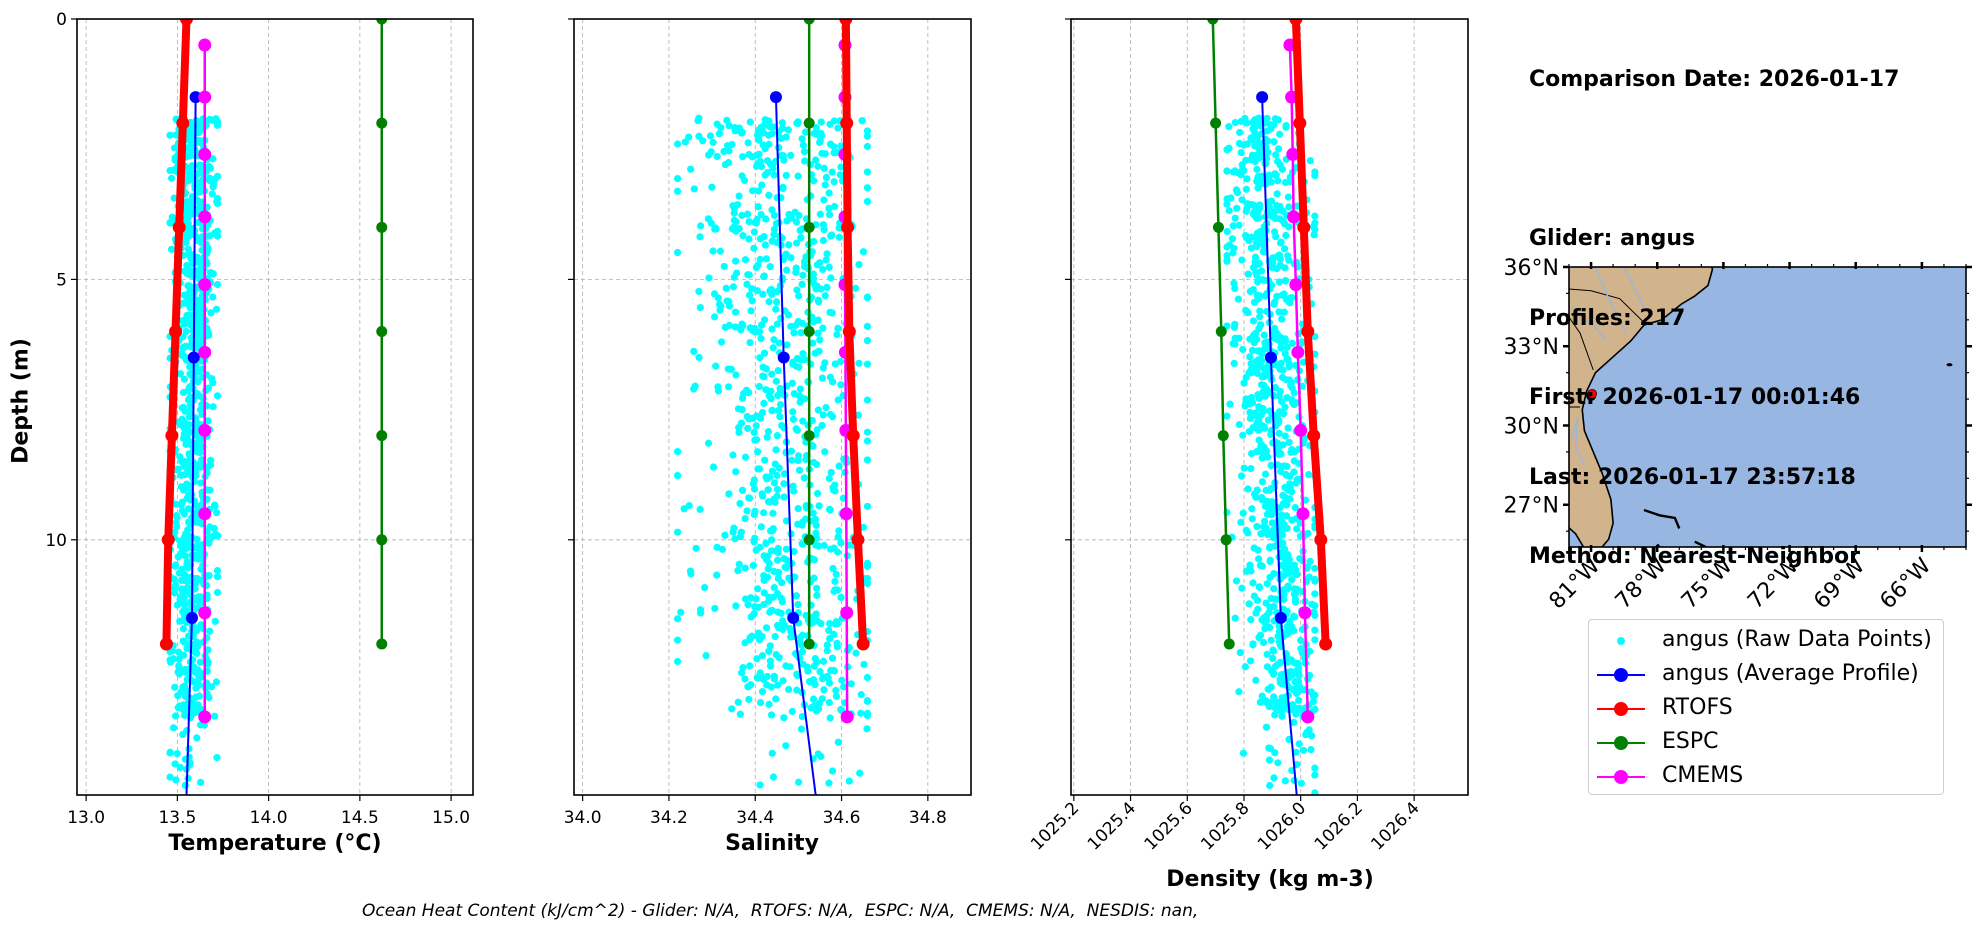 Image resolution: width=1977 pixels, height=934 pixels. I want to click on island, so click(1662, 518).